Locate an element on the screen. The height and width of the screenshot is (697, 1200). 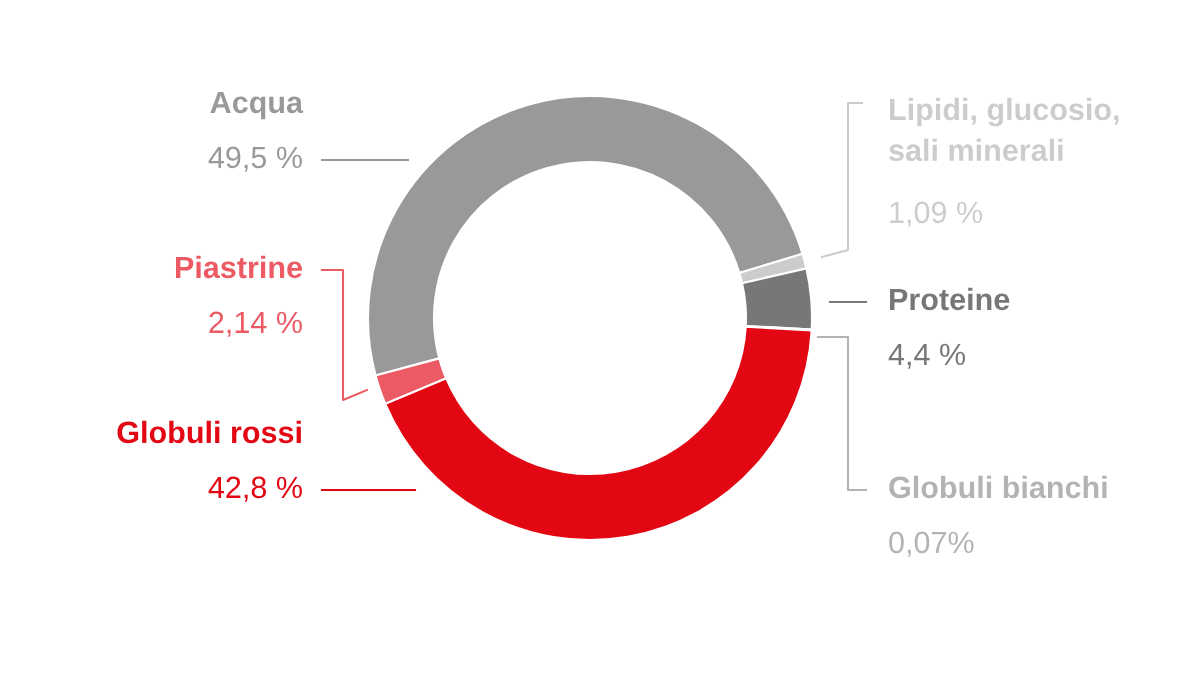
slice-label: Globuli bianchi is located at coordinates (998, 487).